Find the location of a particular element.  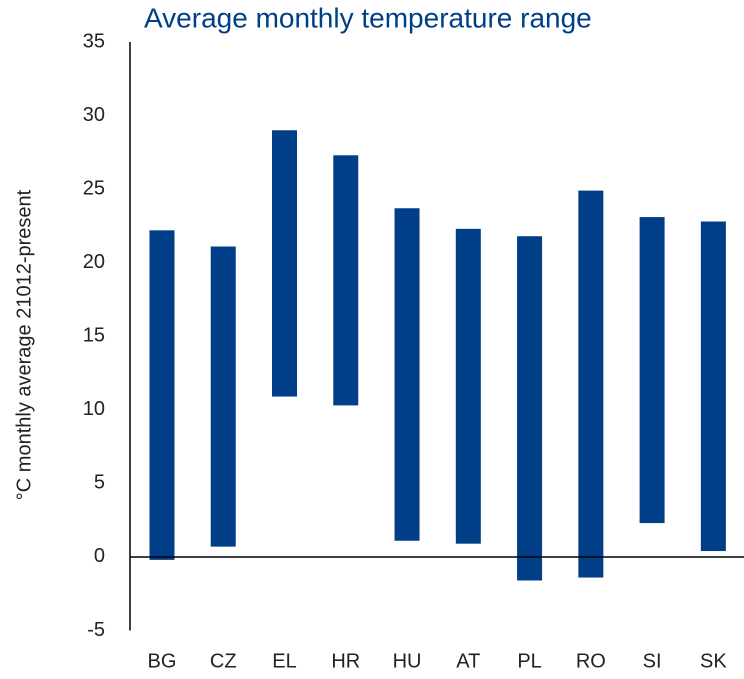

y-tick-label: 20 is located at coordinates (94, 262).